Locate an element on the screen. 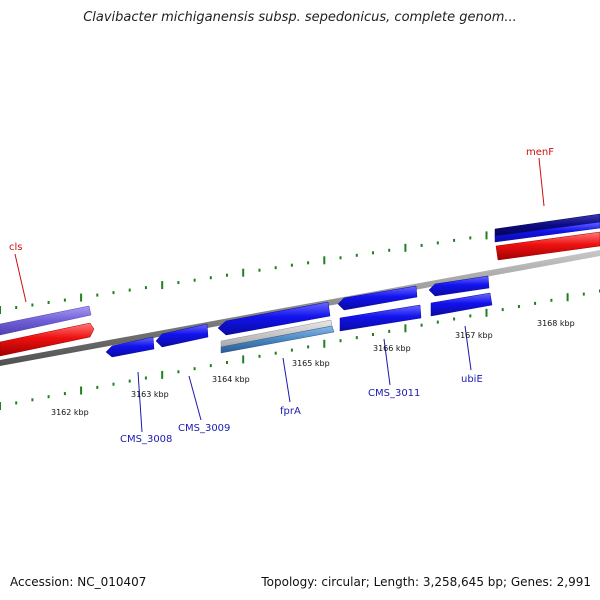 This screenshot has height=600, width=600. ubiE-leader-line is located at coordinates (468, 348).